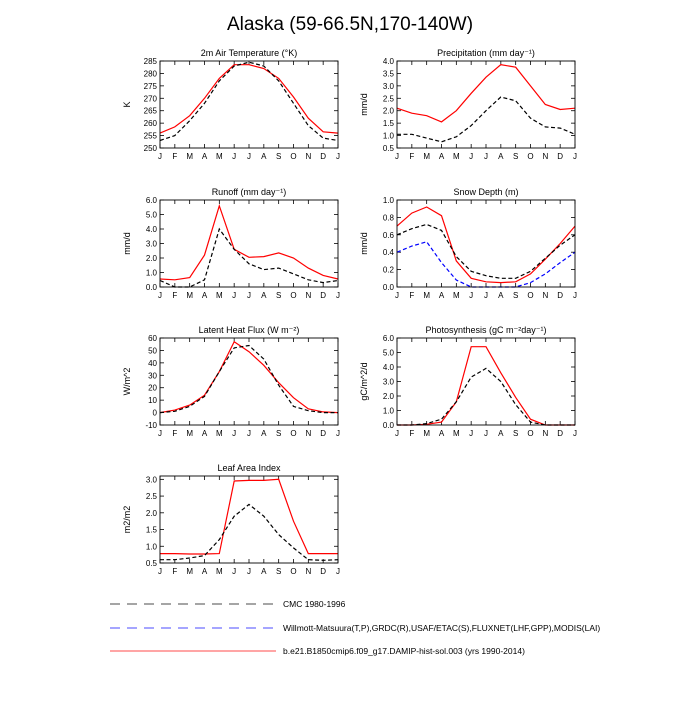 Image resolution: width=700 pixels, height=705 pixels. Describe the element at coordinates (152, 388) in the screenshot. I see `y-tick-label: 20` at that location.